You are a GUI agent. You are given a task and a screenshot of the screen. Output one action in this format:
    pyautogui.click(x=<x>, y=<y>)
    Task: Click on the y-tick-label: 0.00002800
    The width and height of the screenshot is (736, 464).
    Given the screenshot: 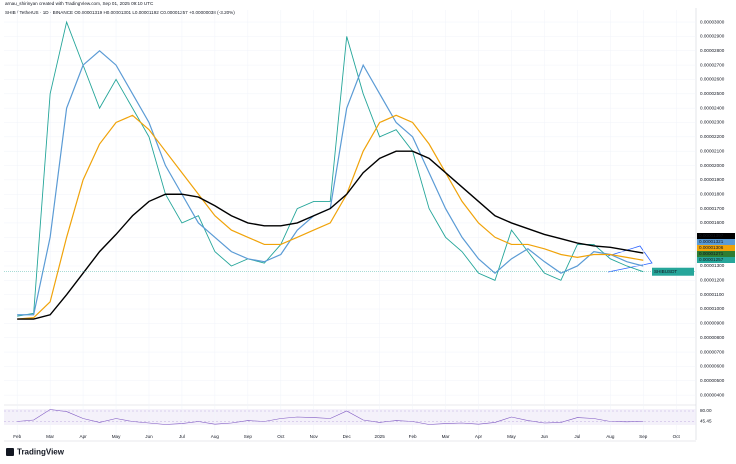 What is the action you would take?
    pyautogui.click(x=712, y=50)
    